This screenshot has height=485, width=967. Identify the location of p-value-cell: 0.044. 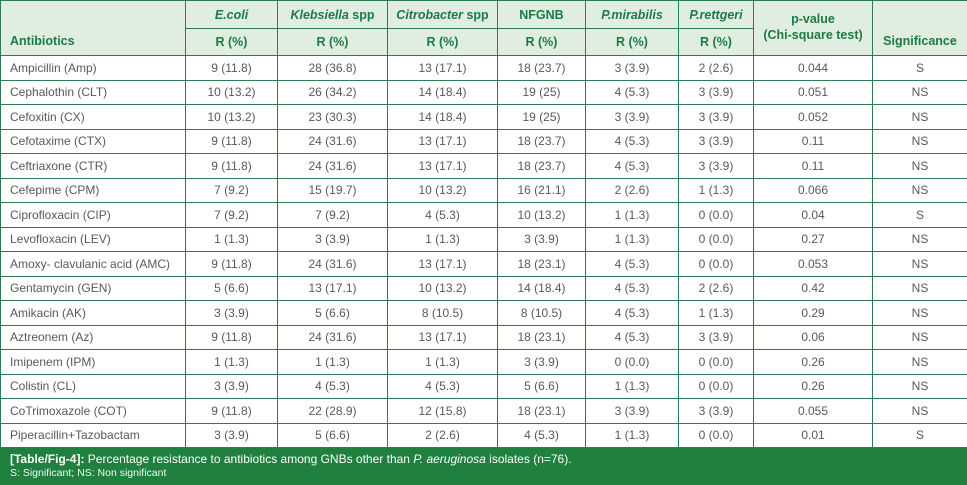
(813, 68).